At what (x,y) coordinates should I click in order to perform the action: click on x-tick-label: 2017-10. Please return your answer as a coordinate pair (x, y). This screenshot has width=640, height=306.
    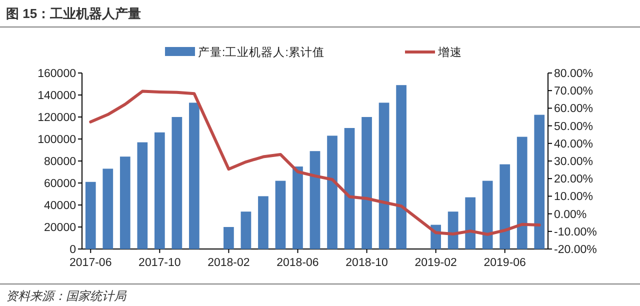
    Looking at the image, I should click on (159, 263).